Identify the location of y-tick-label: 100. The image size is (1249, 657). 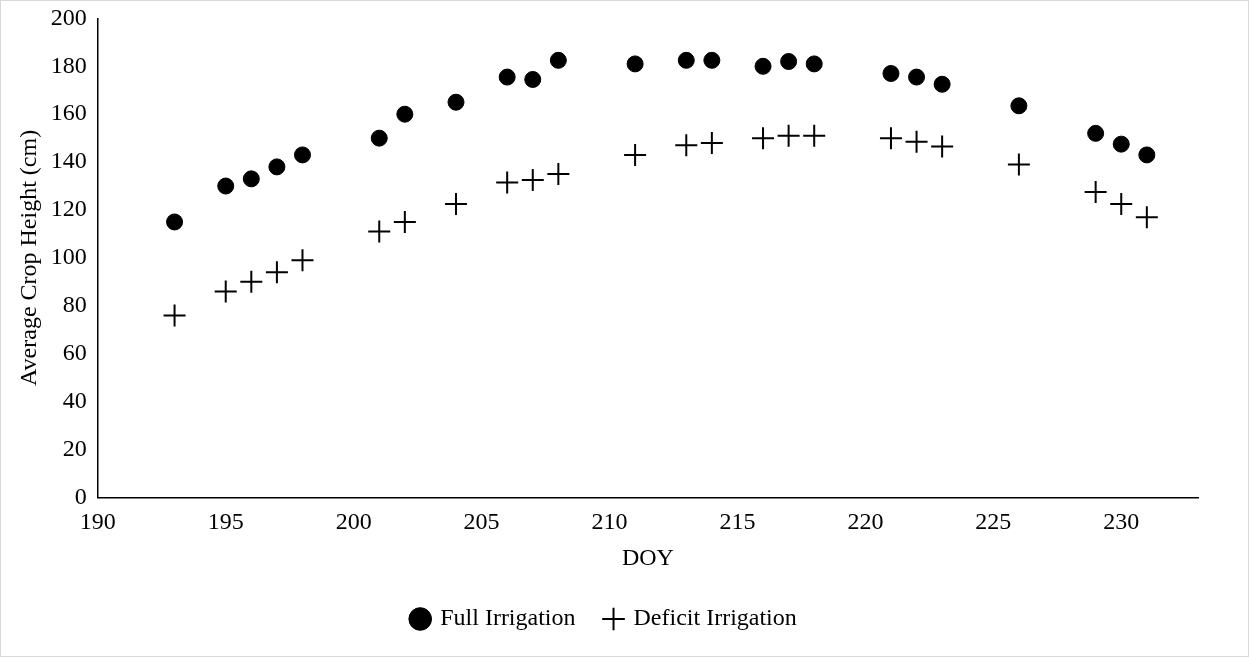
(68, 256).